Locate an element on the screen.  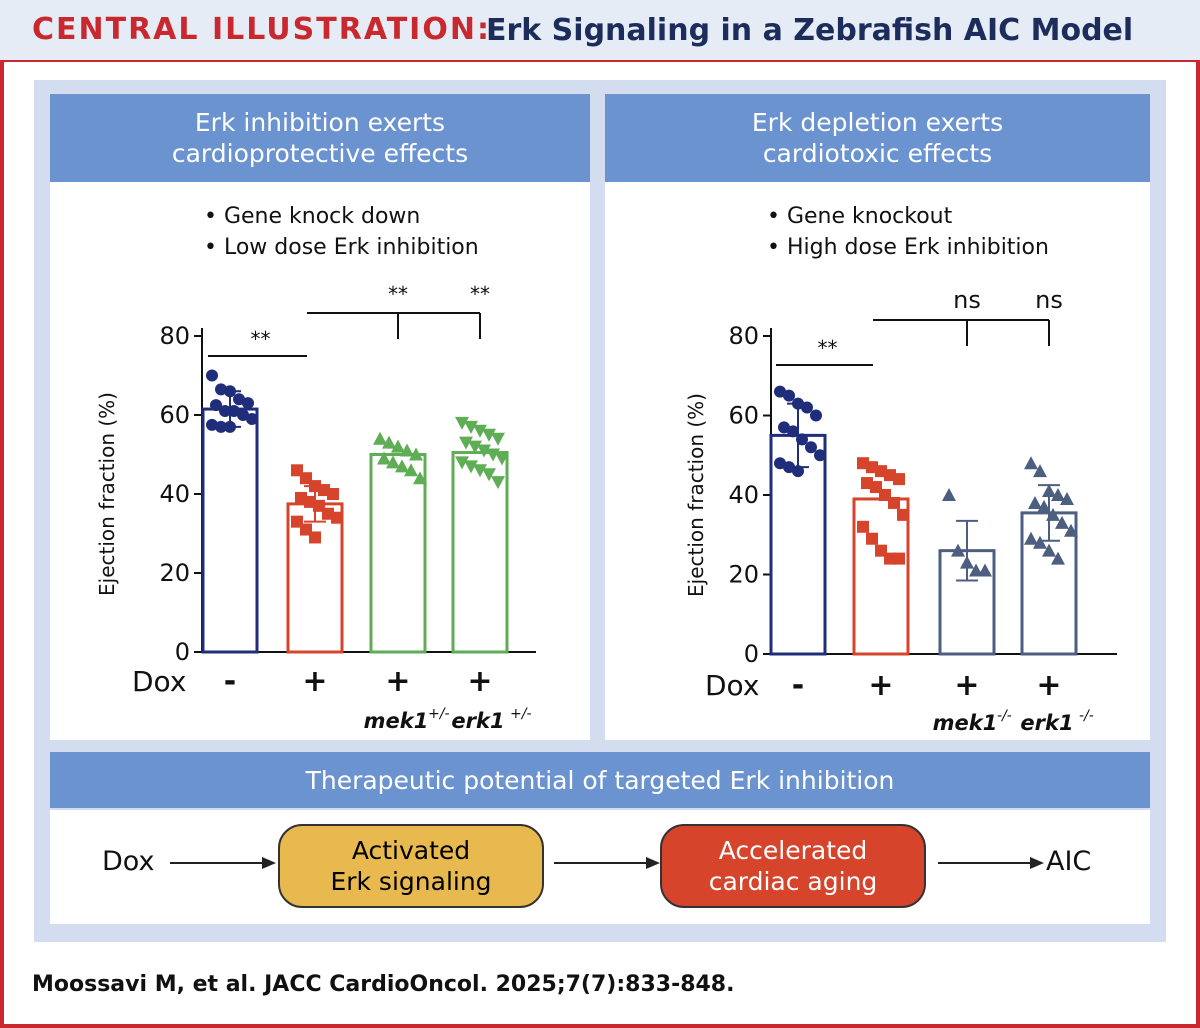
y-tick-label: 40 is located at coordinates (174, 494).